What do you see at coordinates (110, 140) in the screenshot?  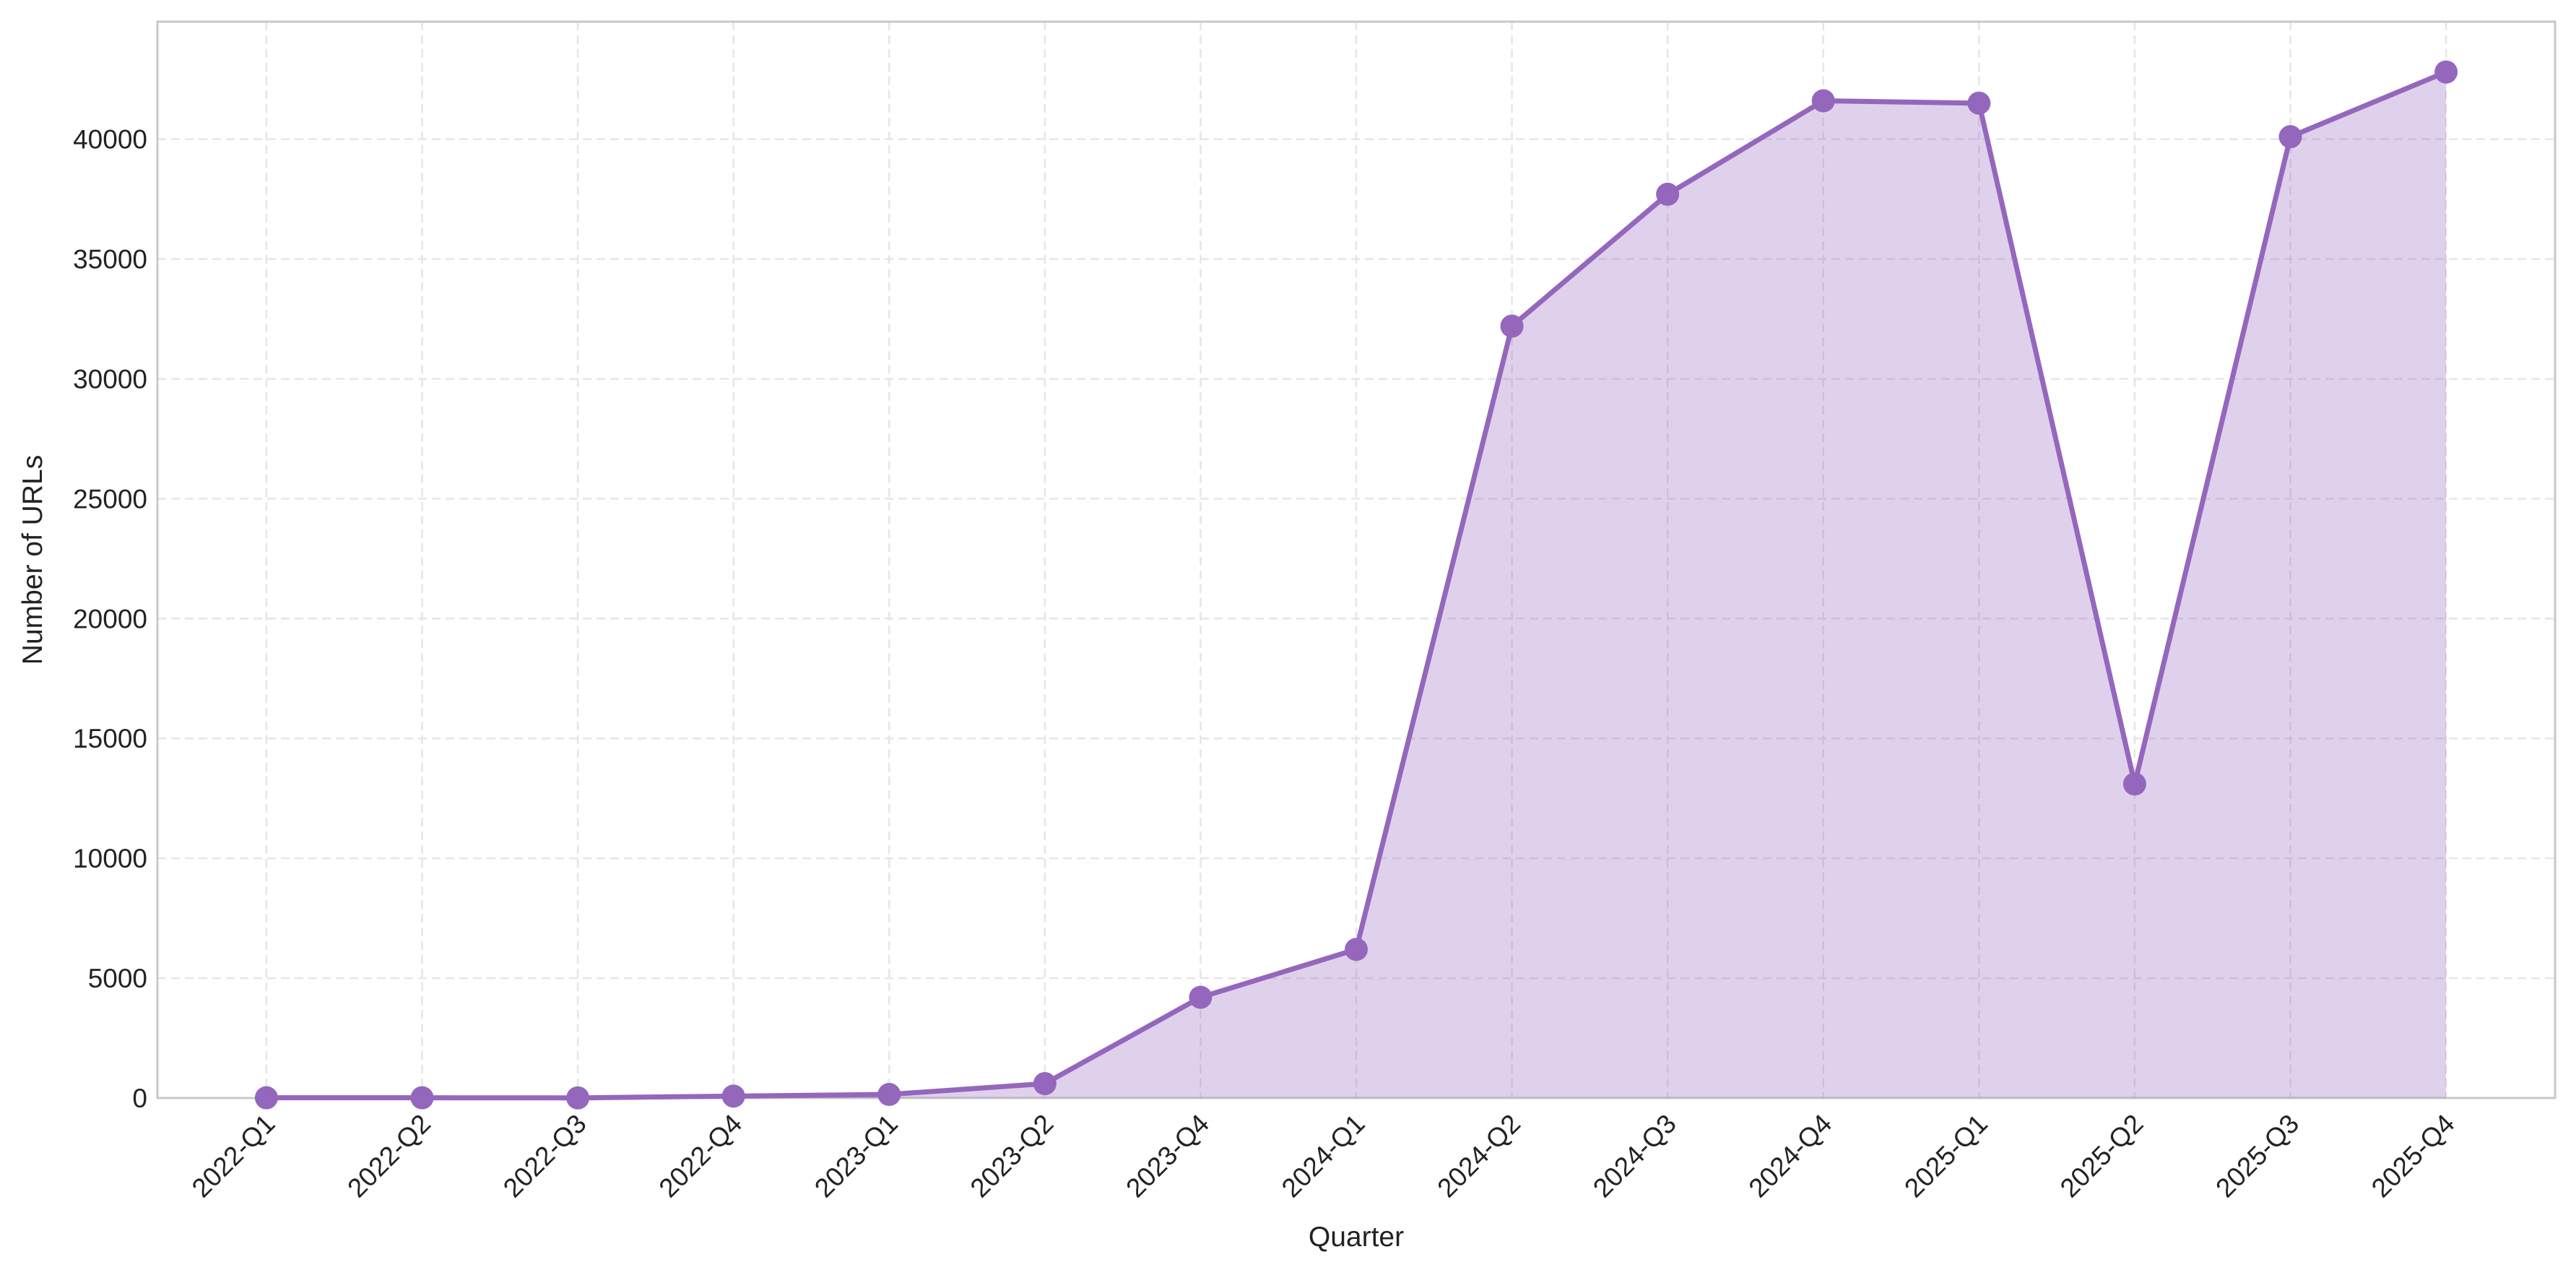 I see `y-tick-label: 40000` at bounding box center [110, 140].